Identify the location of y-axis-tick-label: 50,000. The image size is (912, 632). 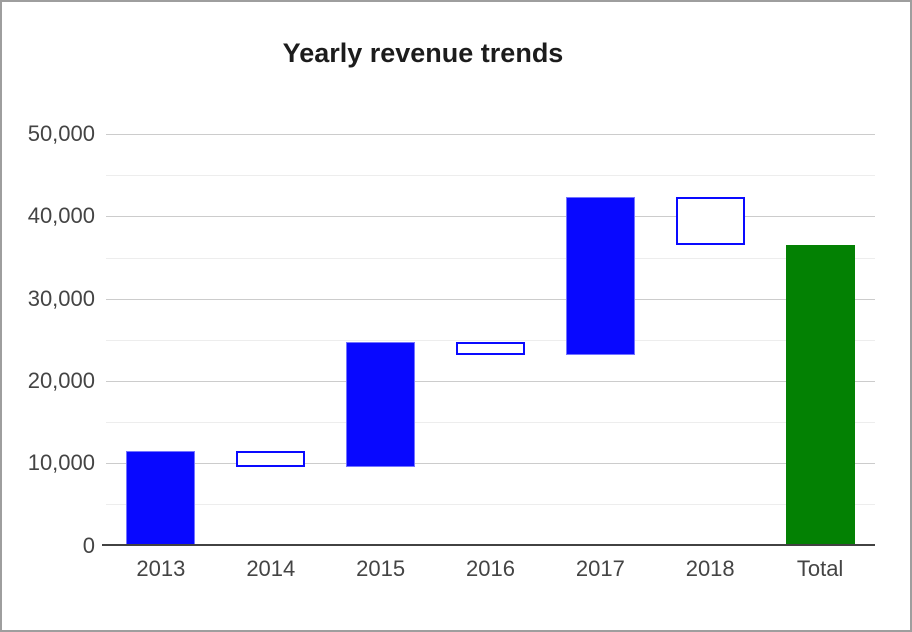
(61, 133).